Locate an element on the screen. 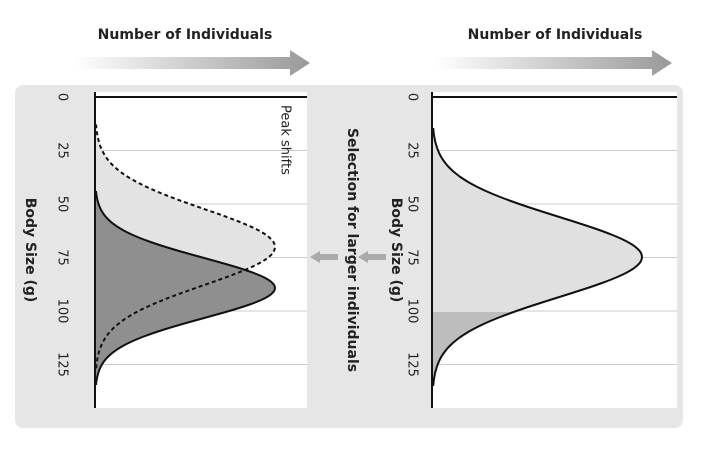  distribution-tail is located at coordinates (473, 348).